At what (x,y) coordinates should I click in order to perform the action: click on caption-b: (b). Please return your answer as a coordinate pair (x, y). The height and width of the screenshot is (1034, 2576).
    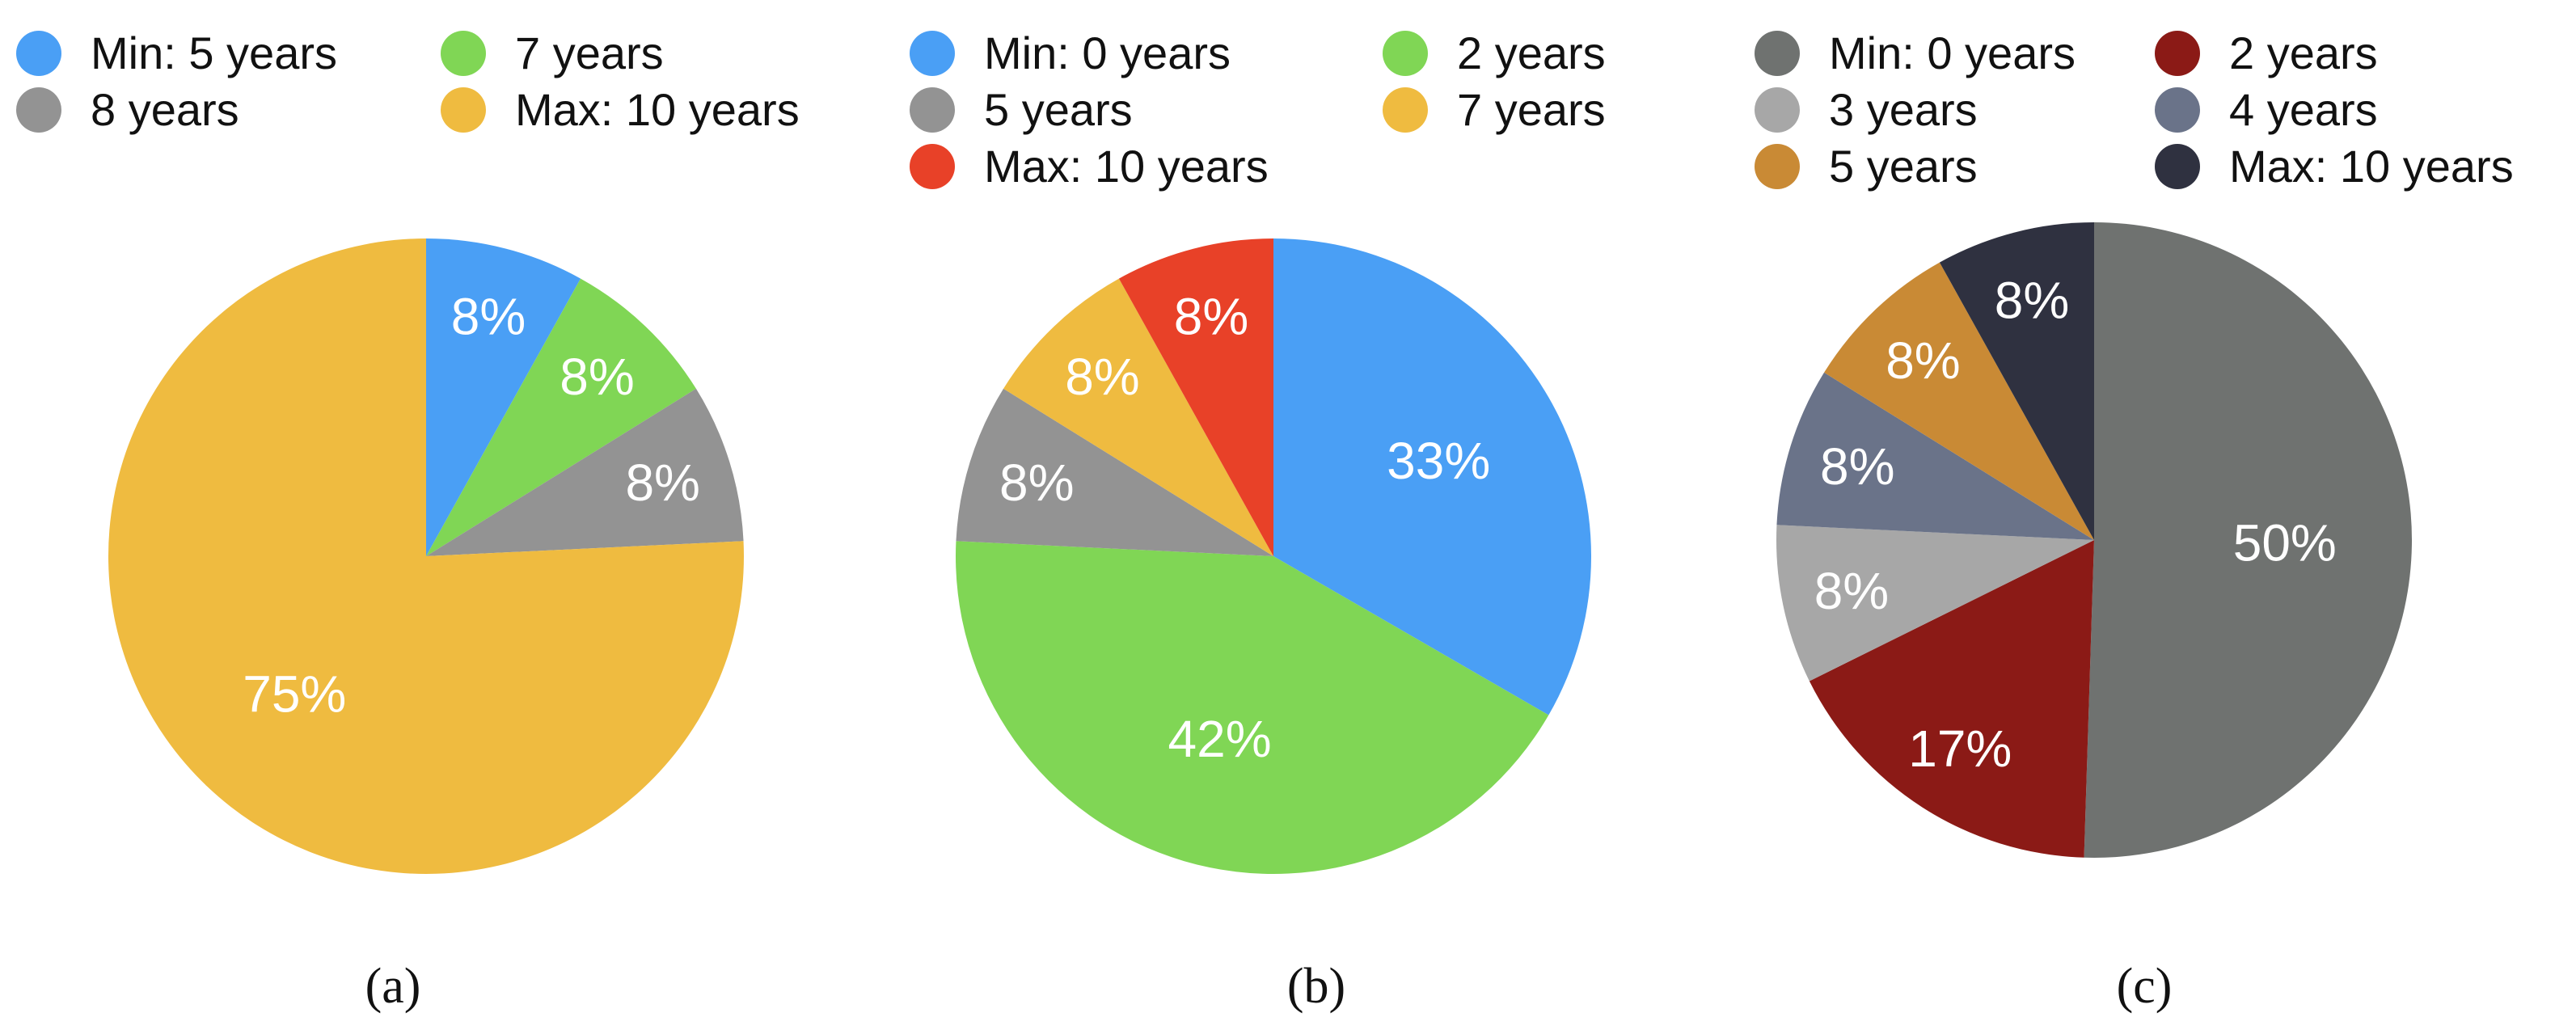
    Looking at the image, I should click on (1316, 986).